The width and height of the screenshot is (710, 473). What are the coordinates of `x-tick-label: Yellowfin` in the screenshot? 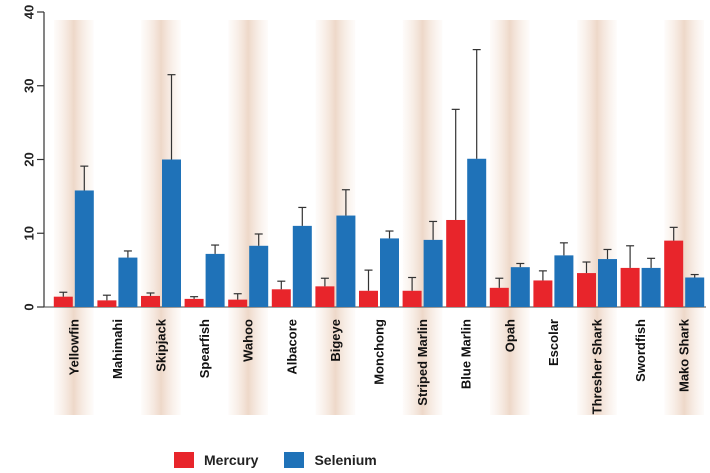 It's located at (73, 347).